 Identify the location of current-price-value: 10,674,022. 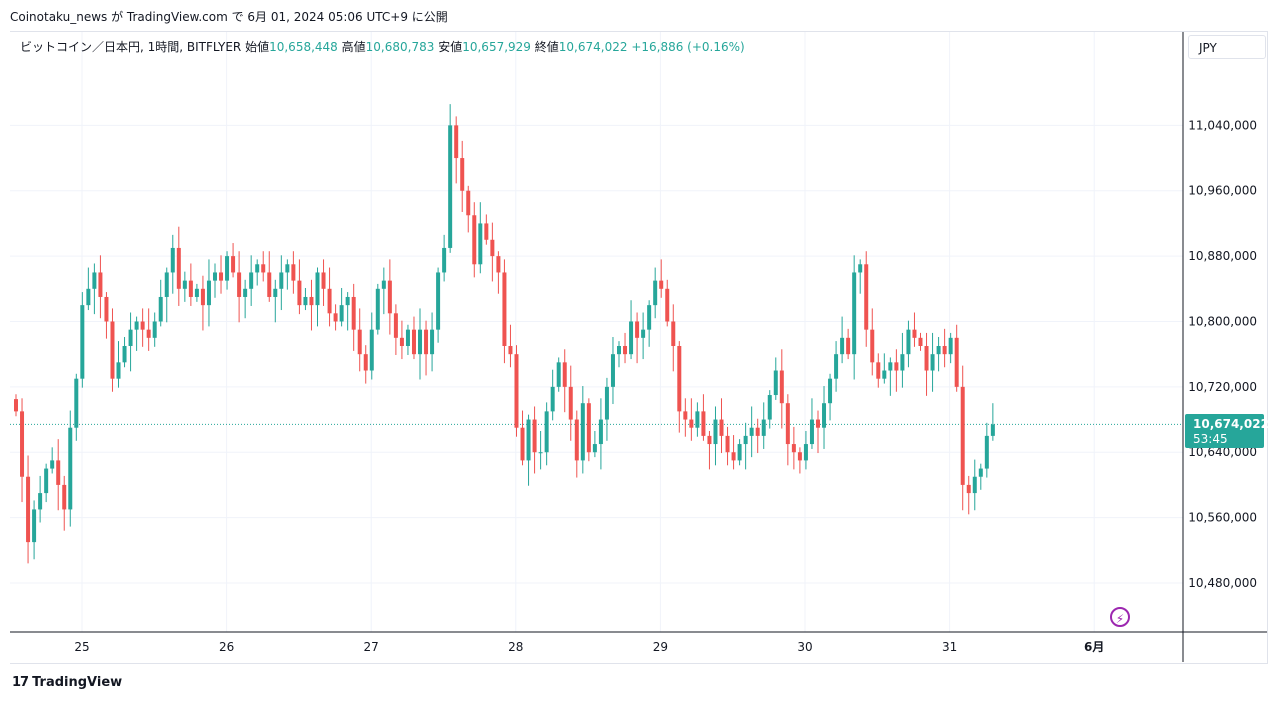
(1231, 424).